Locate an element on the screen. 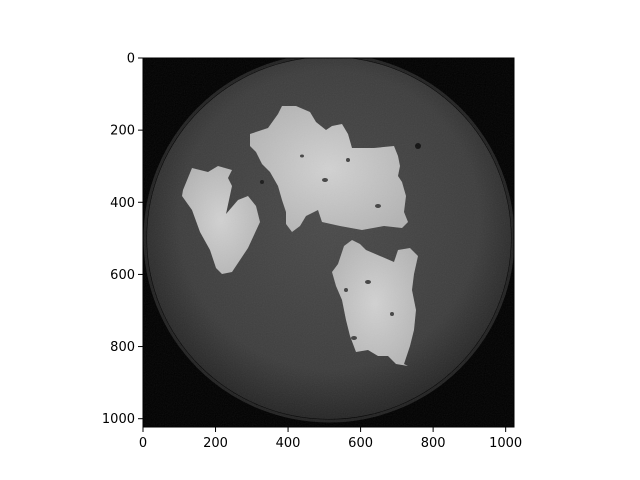 This screenshot has height=480, width=640. x-tick-label: 400 is located at coordinates (288, 443).